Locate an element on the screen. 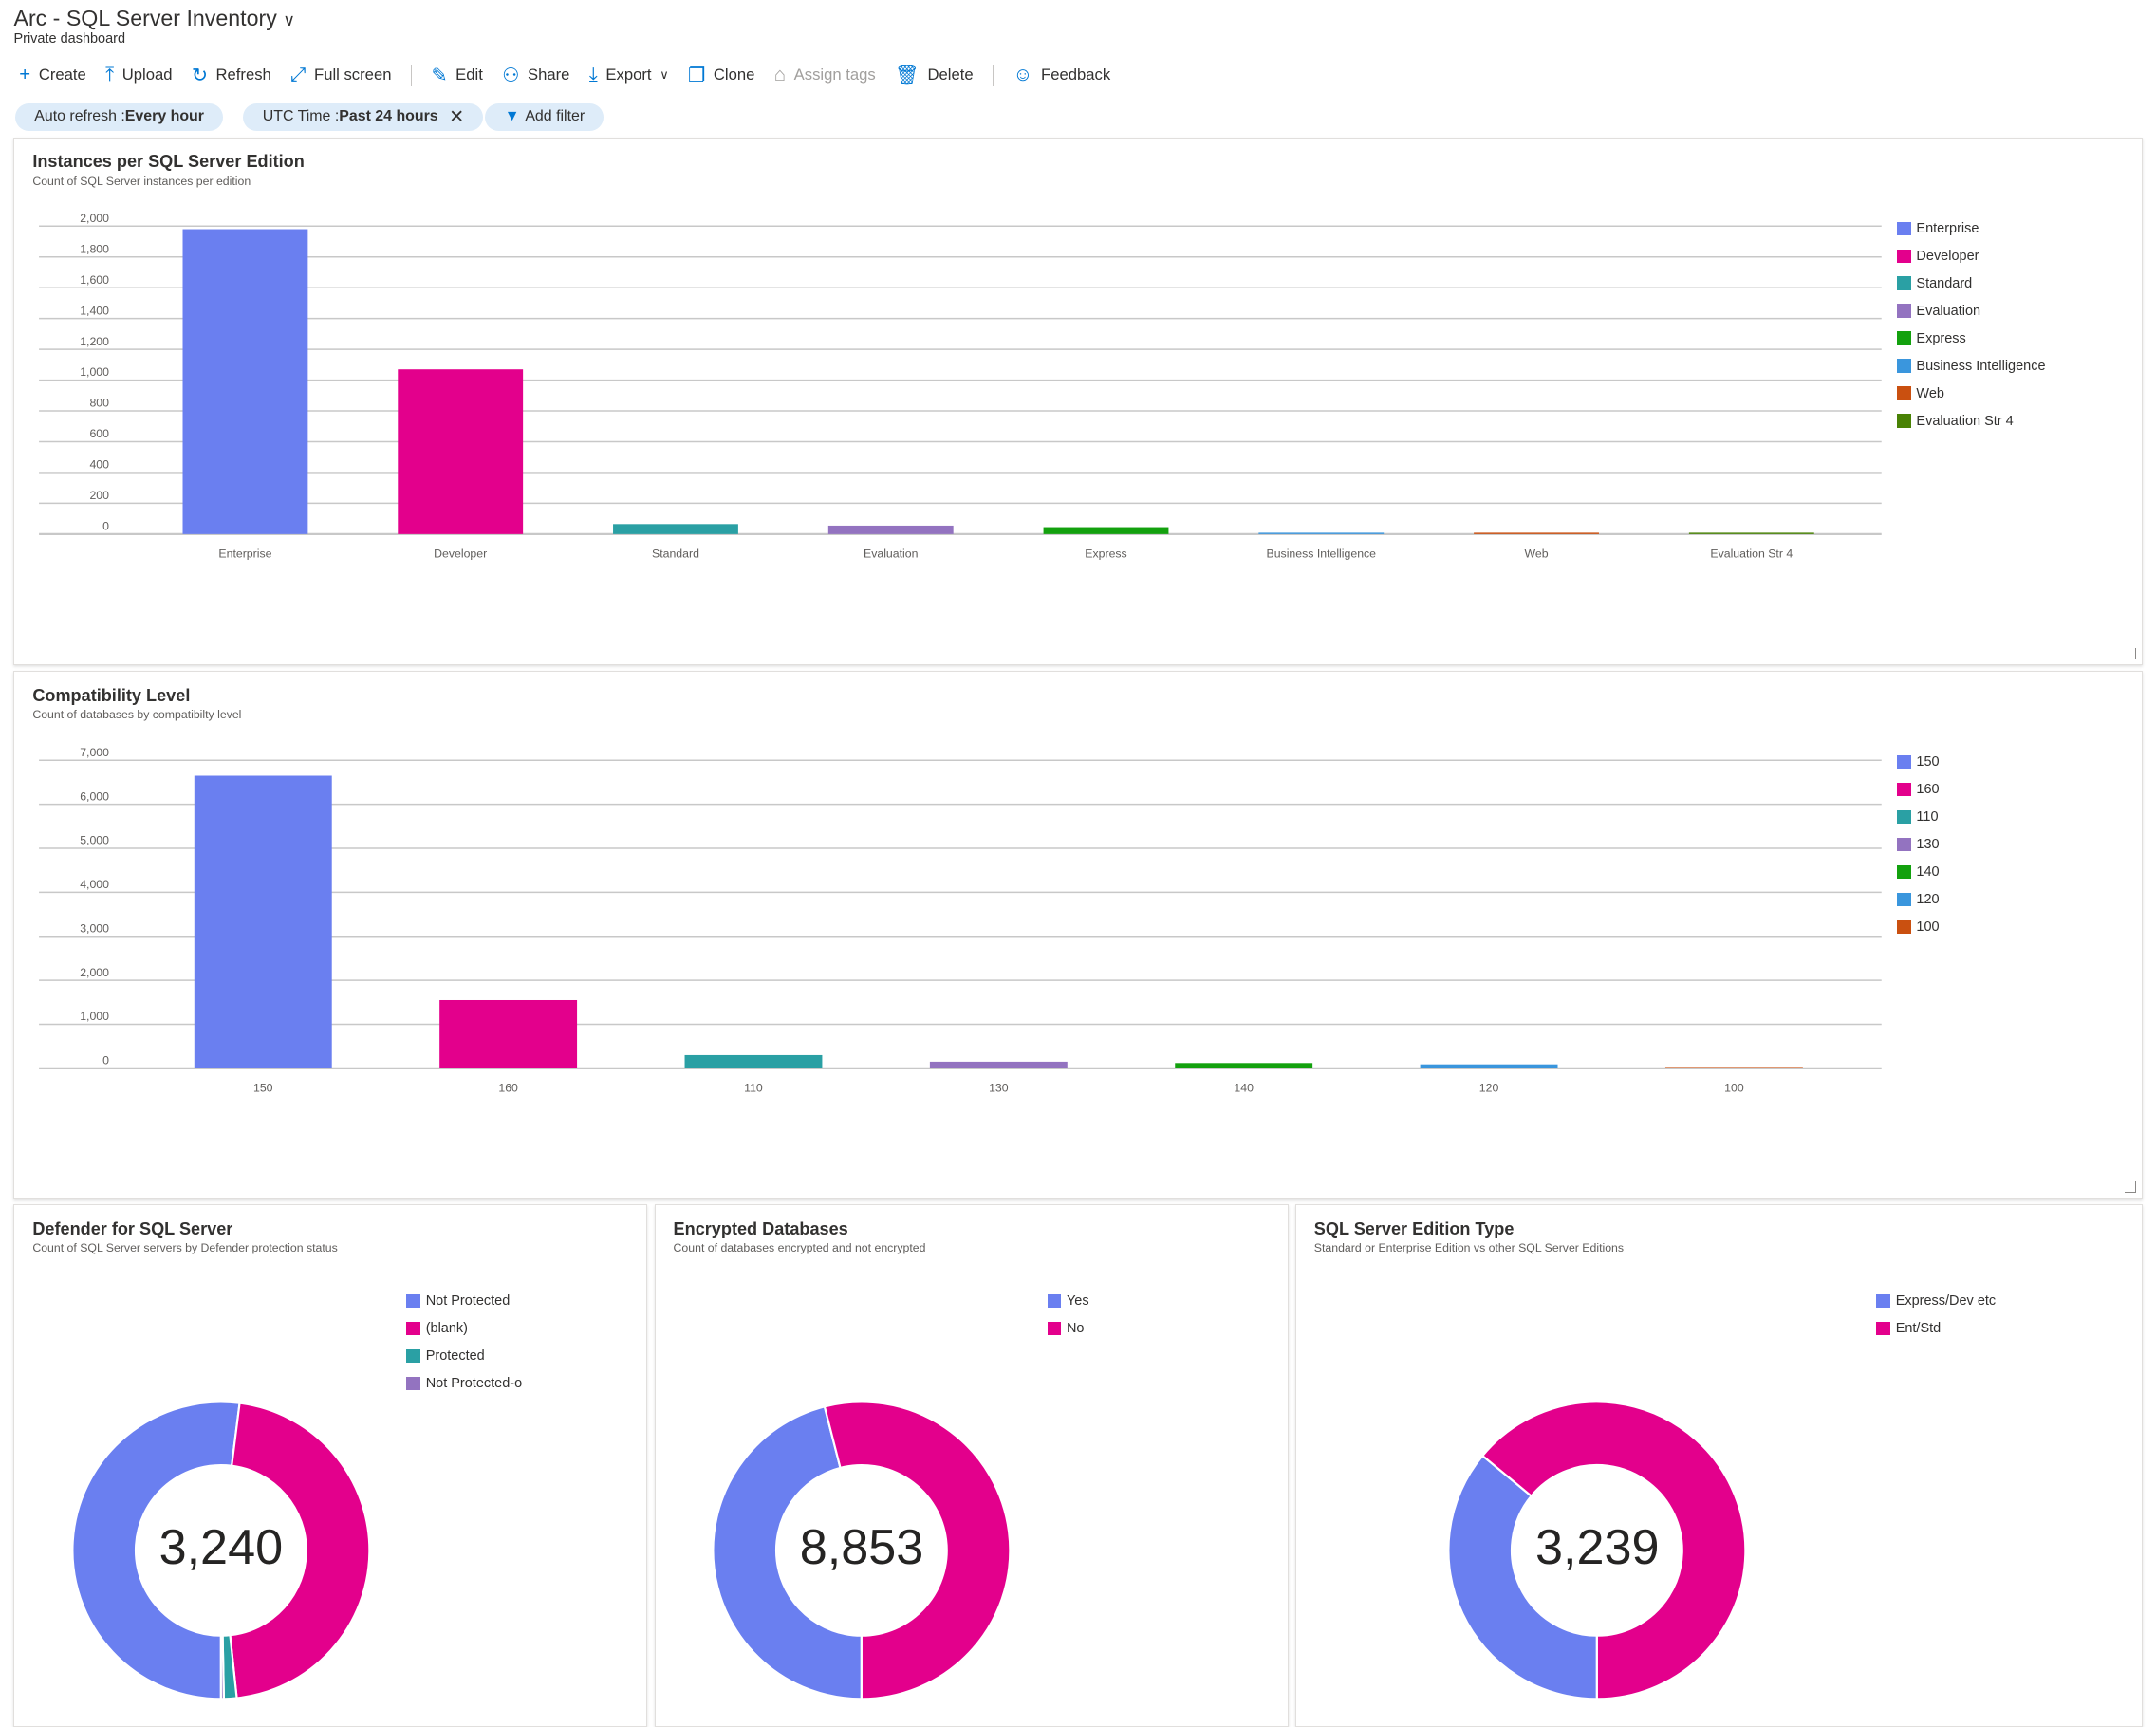  bar-business-intelligence is located at coordinates (1321, 533).